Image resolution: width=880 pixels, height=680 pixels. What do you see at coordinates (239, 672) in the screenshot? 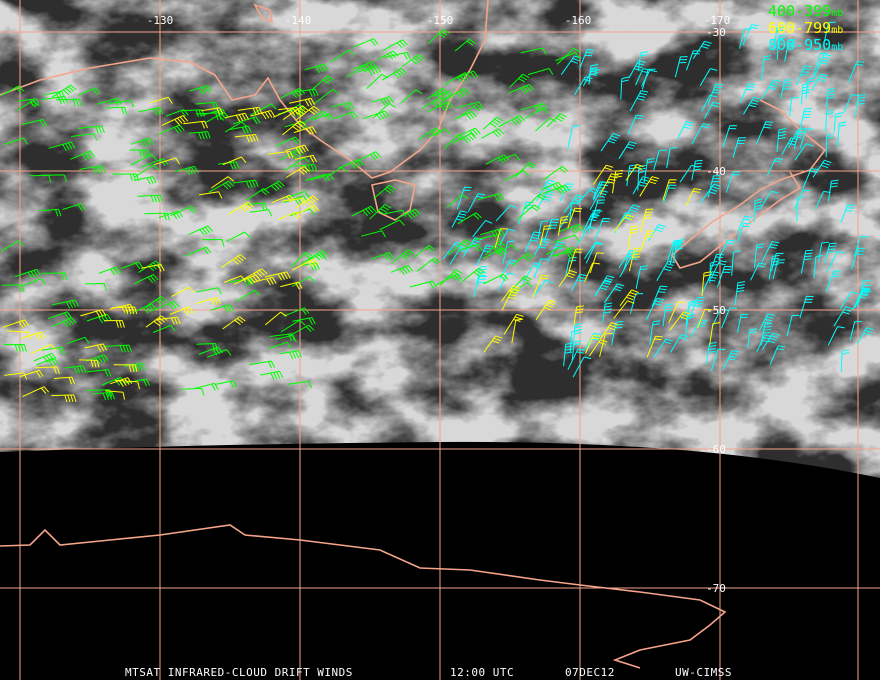
I see `footer-product: MTSAT INFRARED-CLOUD DRIFT WINDS` at bounding box center [239, 672].